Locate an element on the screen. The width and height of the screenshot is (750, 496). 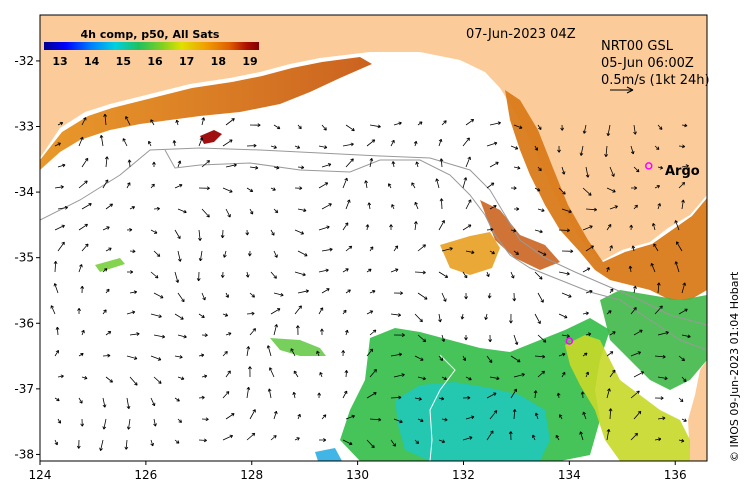
colorbar-label: 16 is located at coordinates (155, 61).